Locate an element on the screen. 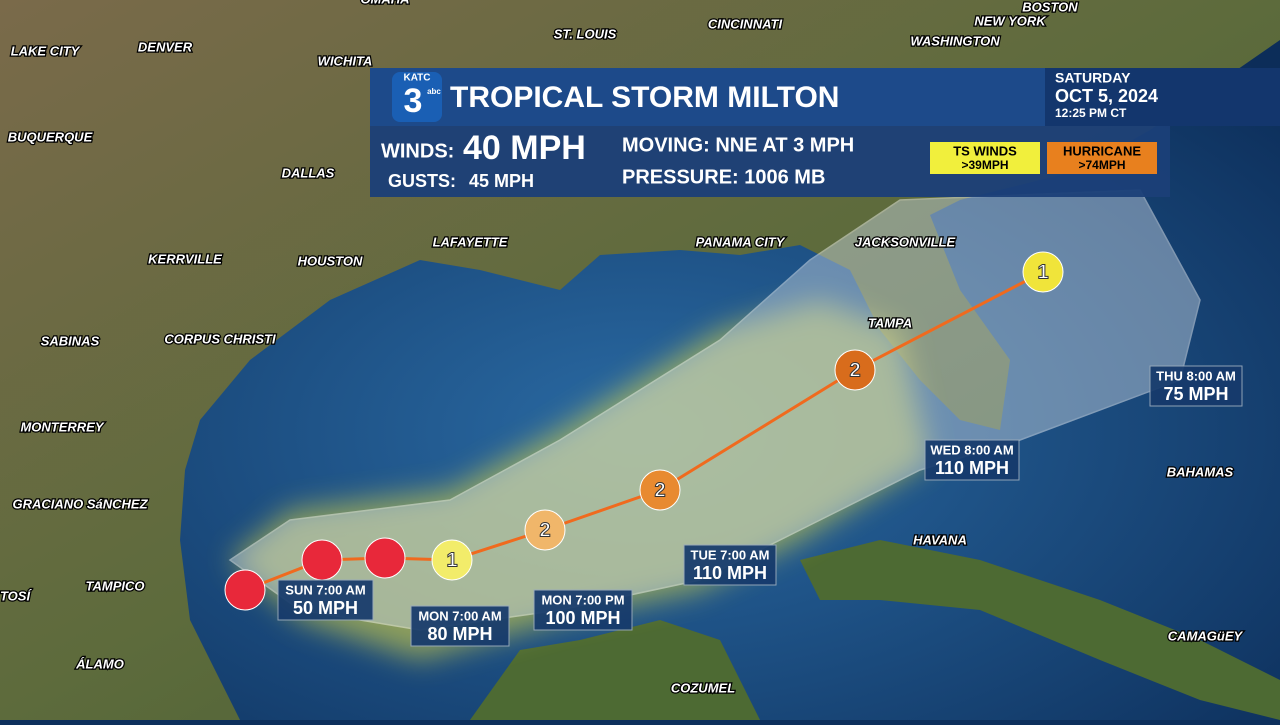  city-label: CAMAGüEY is located at coordinates (1206, 635).